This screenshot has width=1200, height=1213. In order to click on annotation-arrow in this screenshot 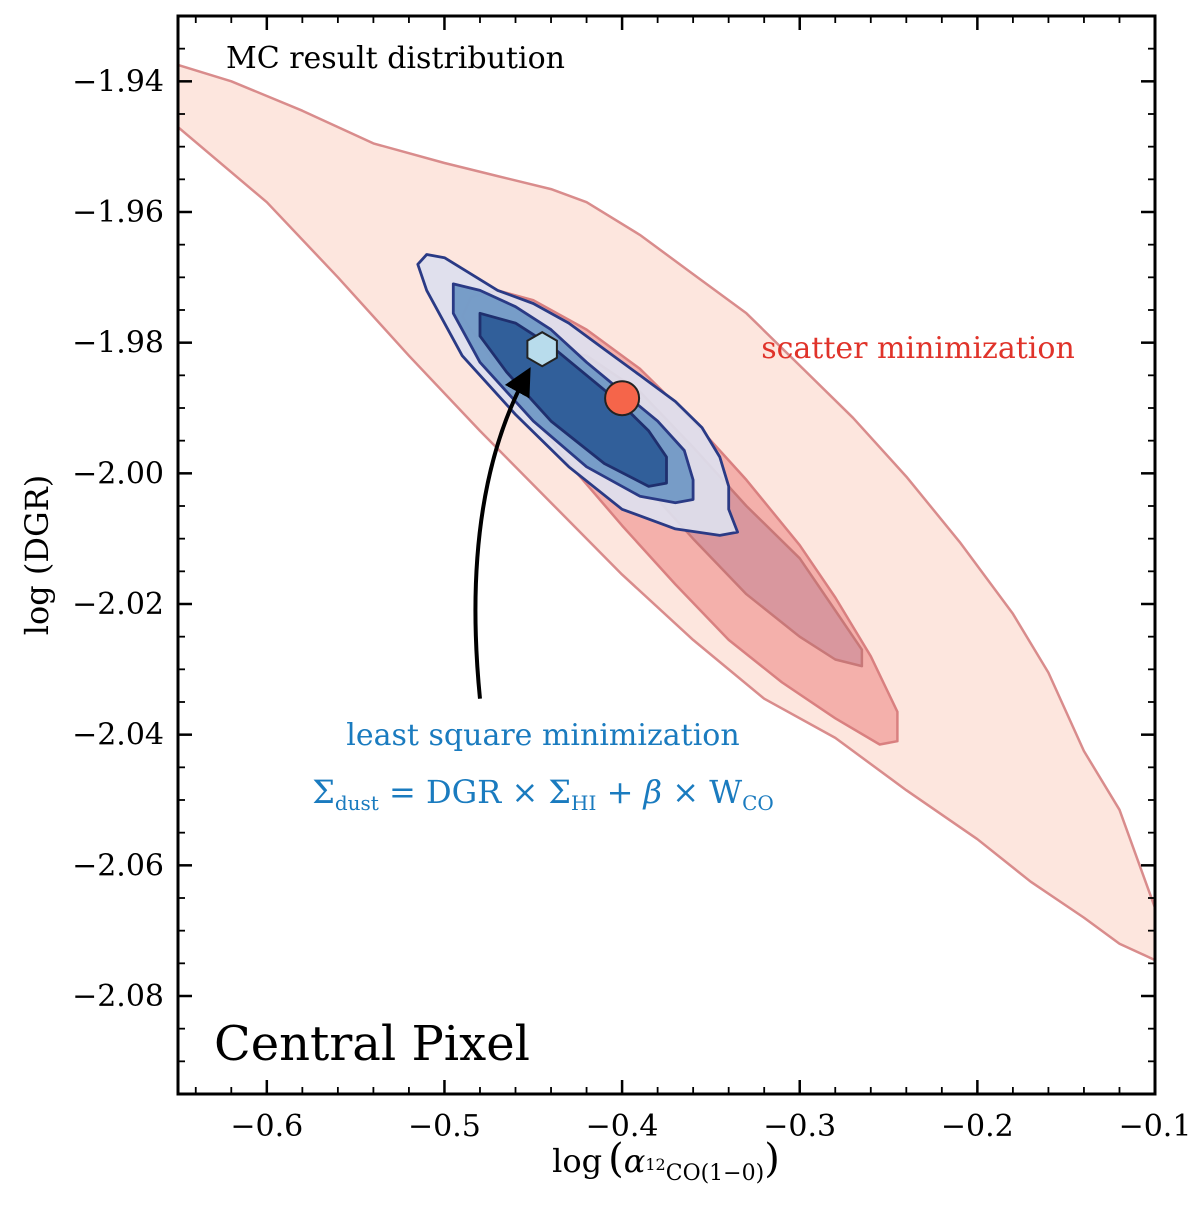, I will do `click(502, 533)`.